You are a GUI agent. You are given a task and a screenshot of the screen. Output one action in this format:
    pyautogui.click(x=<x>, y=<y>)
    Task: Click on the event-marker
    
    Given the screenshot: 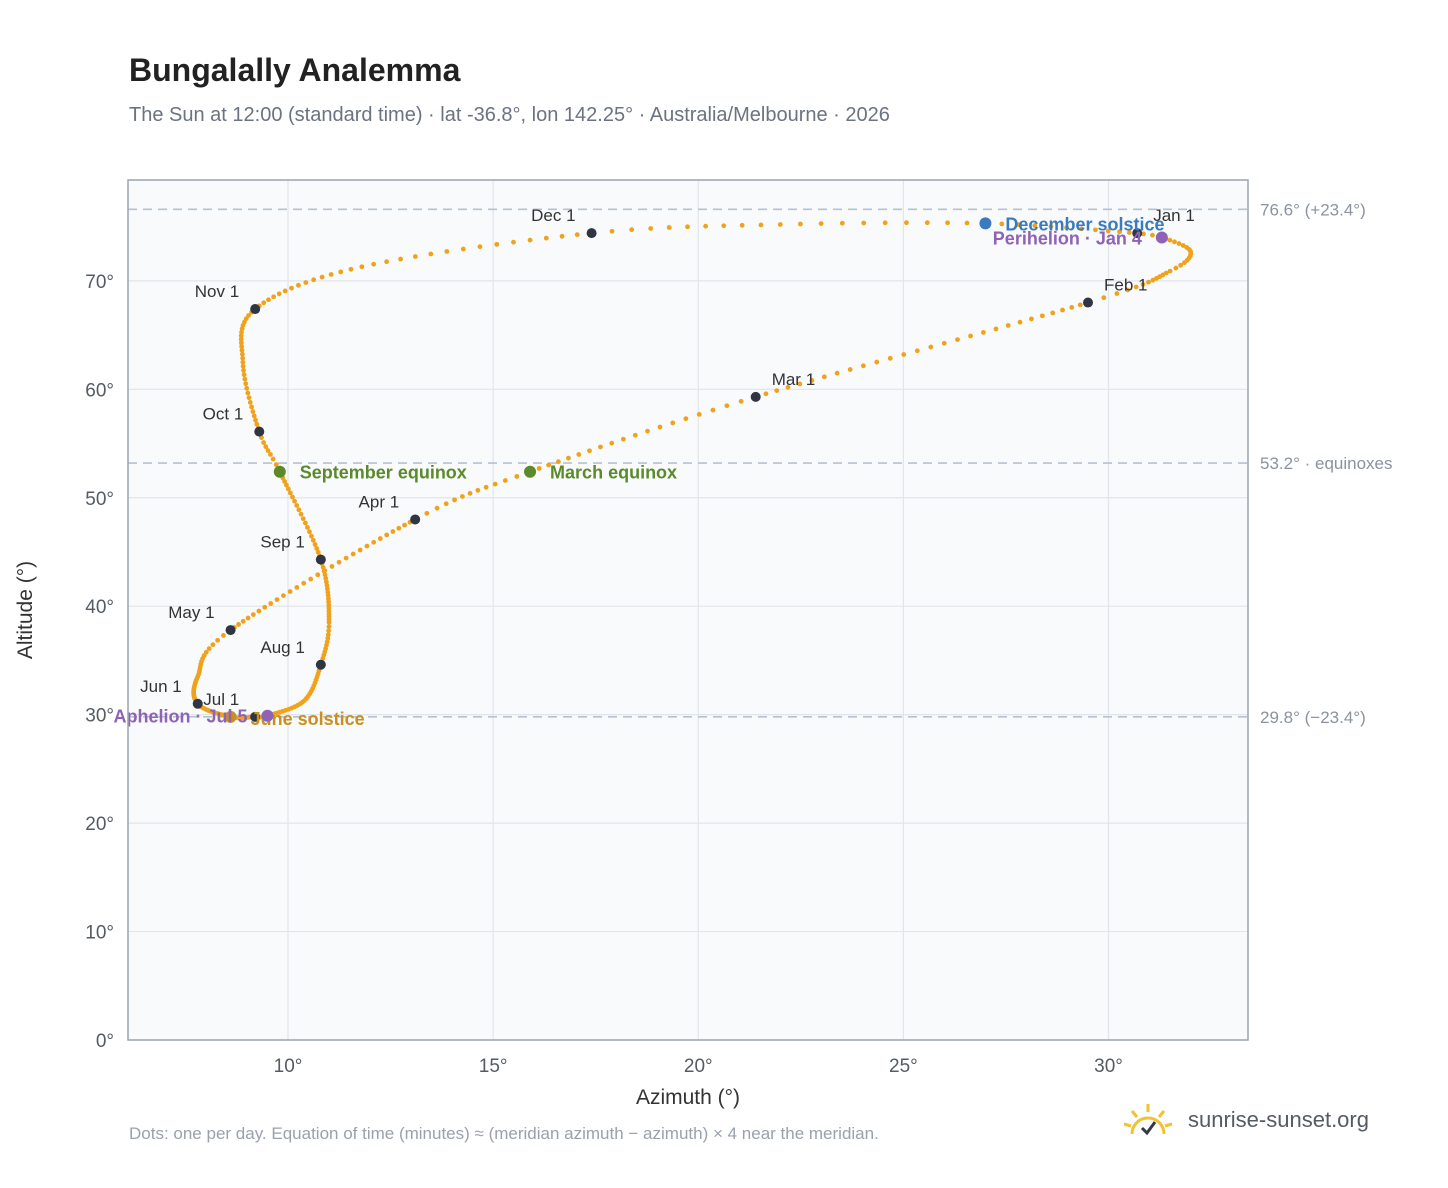 What is the action you would take?
    pyautogui.click(x=1161, y=237)
    